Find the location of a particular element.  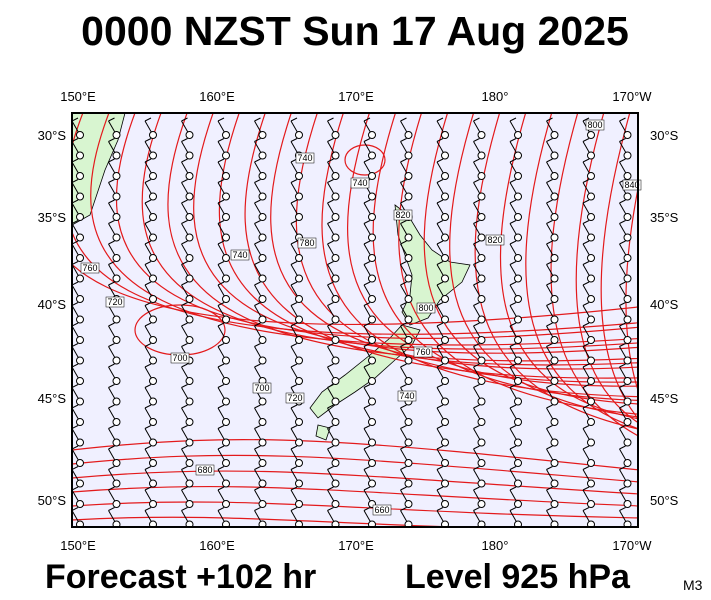

contour-label: 820 is located at coordinates (402, 215).